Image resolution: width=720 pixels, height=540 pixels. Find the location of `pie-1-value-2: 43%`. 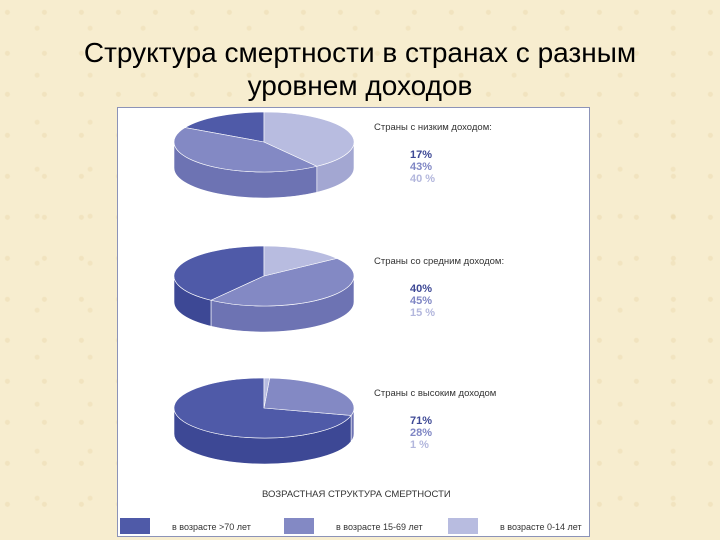

pie-1-value-2: 43% is located at coordinates (421, 167).